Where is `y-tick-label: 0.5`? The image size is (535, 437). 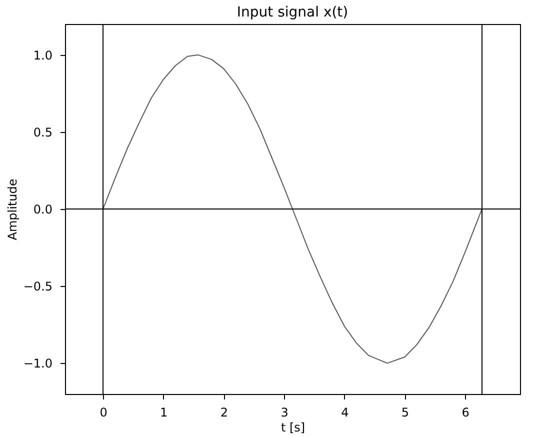
y-tick-label: 0.5 is located at coordinates (42, 132).